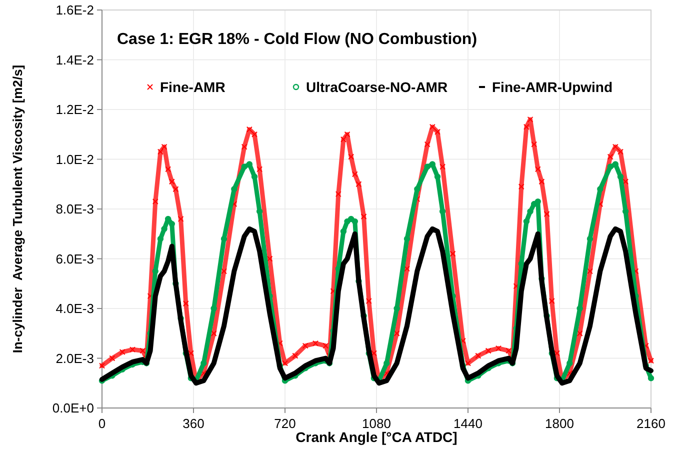 The image size is (688, 474). I want to click on y-tick-label: 8.0E-3, so click(75, 209).